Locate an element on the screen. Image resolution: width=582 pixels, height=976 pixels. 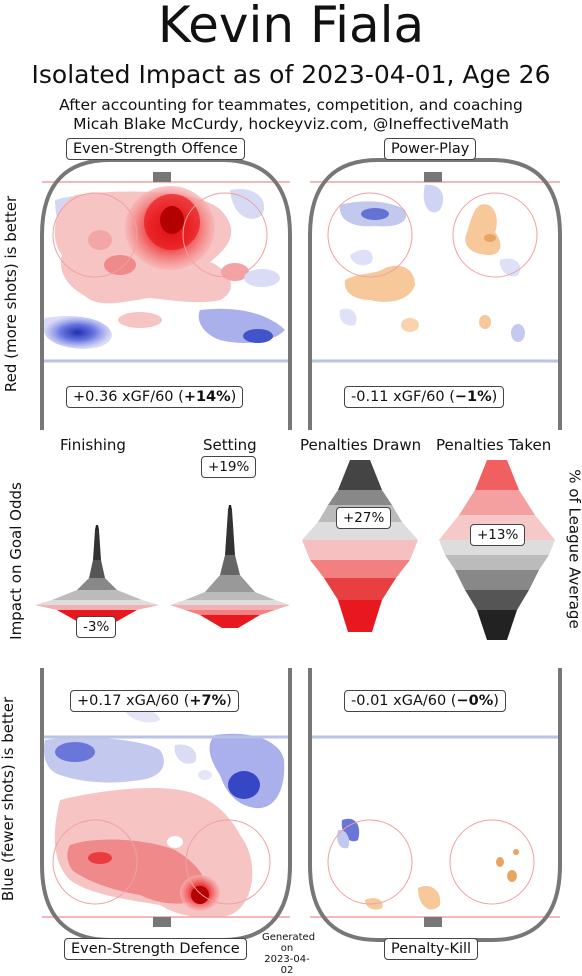
stat-power-play-close: ) is located at coordinates (494, 397).